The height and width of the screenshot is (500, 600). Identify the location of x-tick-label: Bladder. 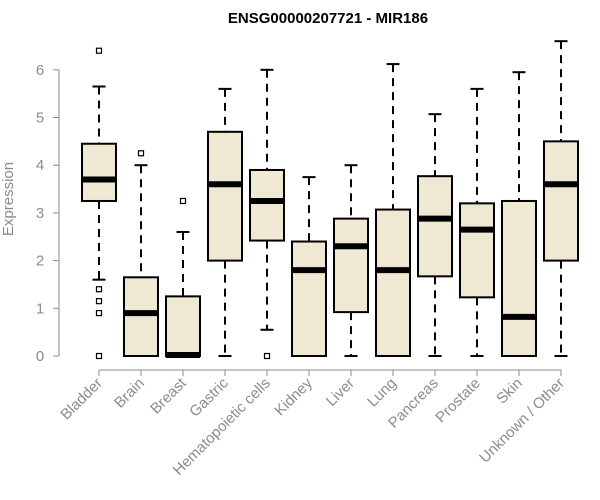
(81, 399).